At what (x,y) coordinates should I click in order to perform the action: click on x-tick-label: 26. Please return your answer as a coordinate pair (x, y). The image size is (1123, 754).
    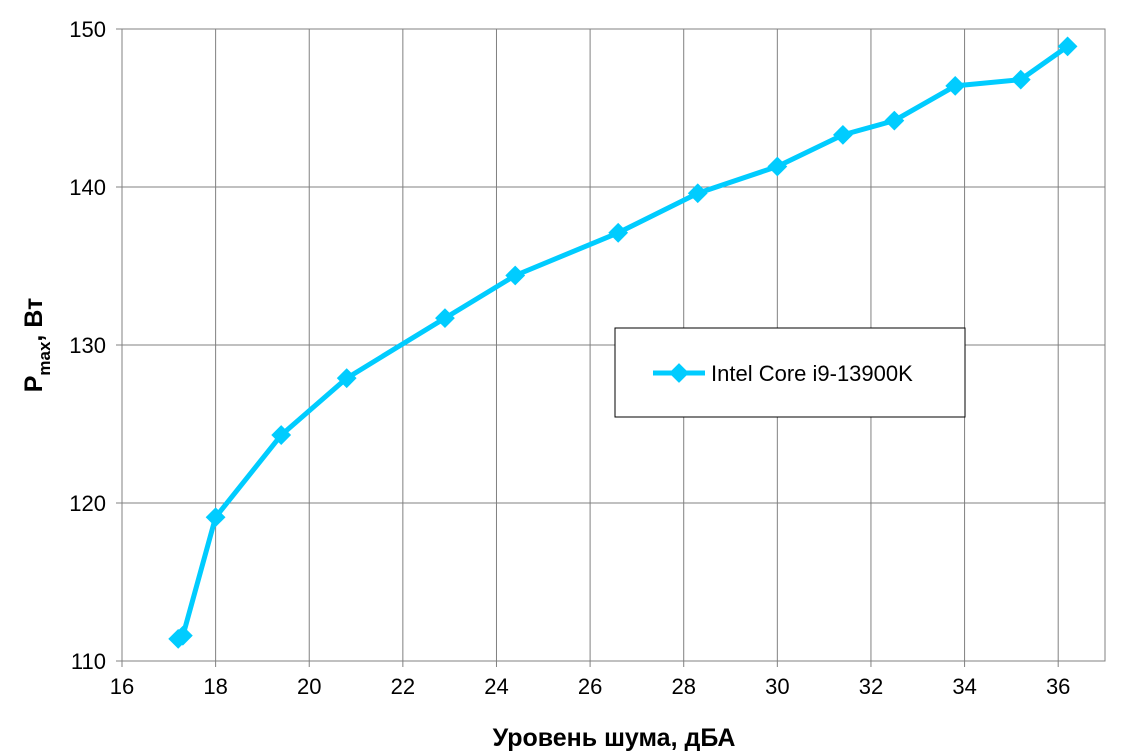
    Looking at the image, I should click on (590, 686).